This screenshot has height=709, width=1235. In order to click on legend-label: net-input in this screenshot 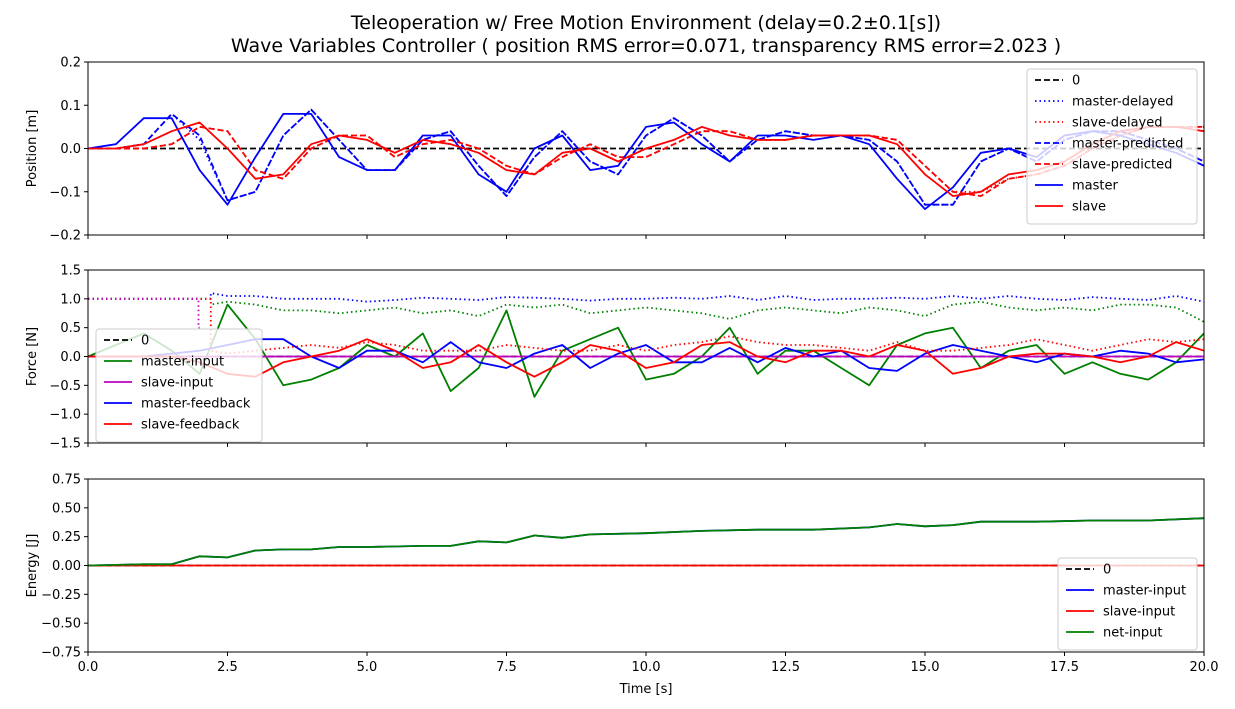, I will do `click(1132, 633)`.